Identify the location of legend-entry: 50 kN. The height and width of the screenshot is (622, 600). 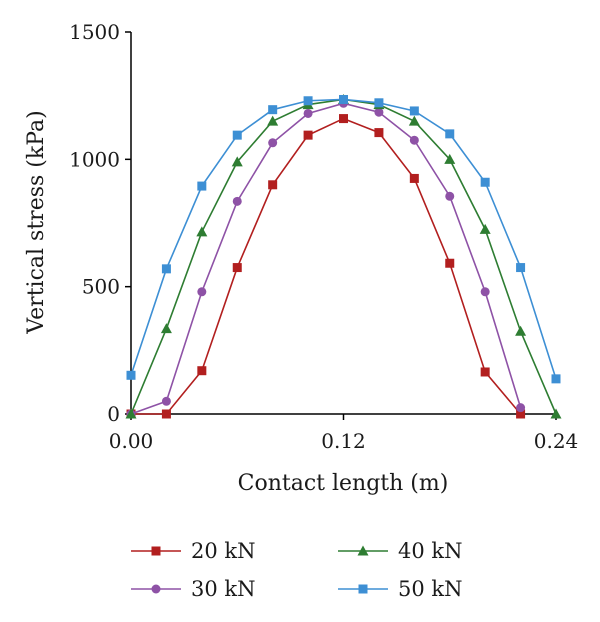
(400, 589).